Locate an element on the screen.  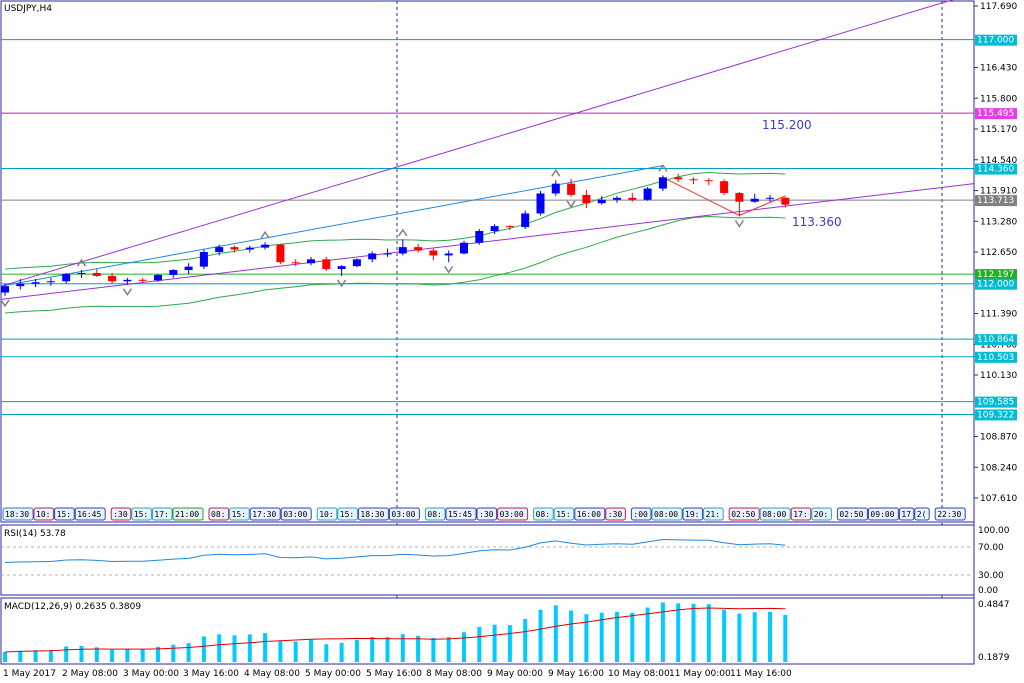
timeline-label: 10: is located at coordinates (326, 514).